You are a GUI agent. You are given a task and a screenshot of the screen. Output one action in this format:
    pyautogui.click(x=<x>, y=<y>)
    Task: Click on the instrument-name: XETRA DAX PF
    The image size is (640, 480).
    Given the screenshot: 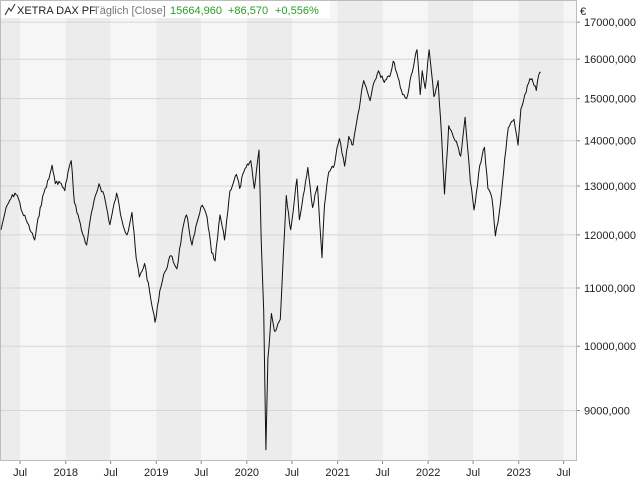 What is the action you would take?
    pyautogui.click(x=56, y=11)
    